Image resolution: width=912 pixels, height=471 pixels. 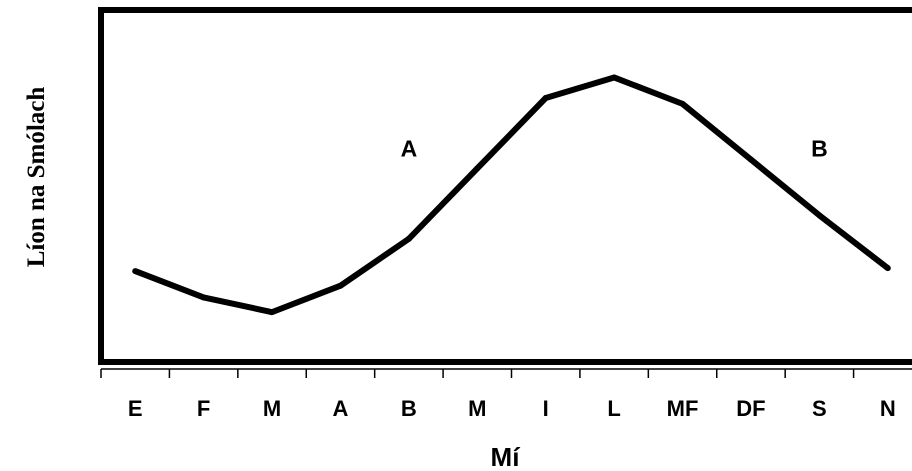 I want to click on x-tick-label: S, so click(x=819, y=408).